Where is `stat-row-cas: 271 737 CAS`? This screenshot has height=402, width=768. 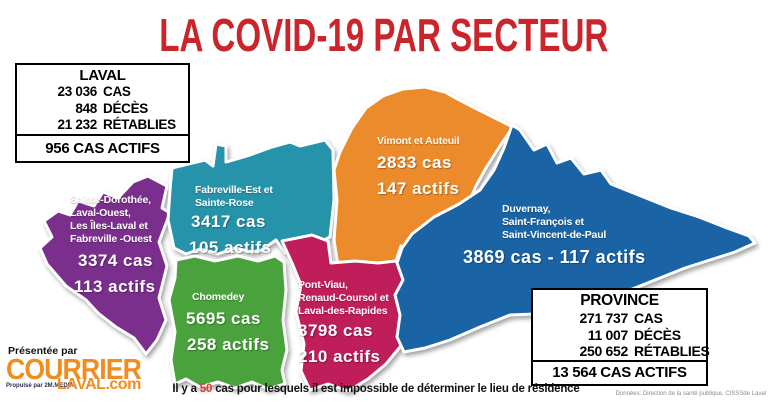
stat-row-cas: 271 737 CAS is located at coordinates (619, 318).